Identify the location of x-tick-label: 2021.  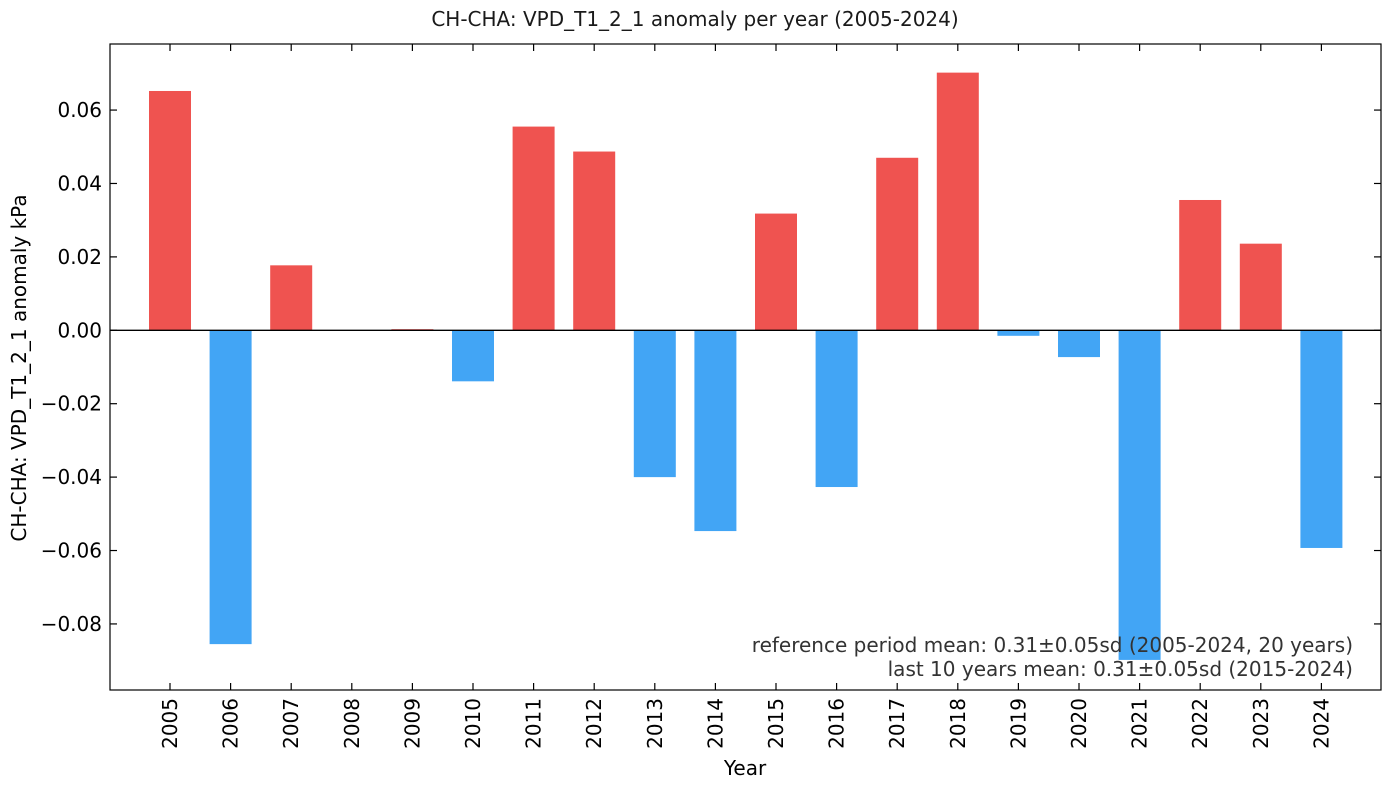
(1140, 723).